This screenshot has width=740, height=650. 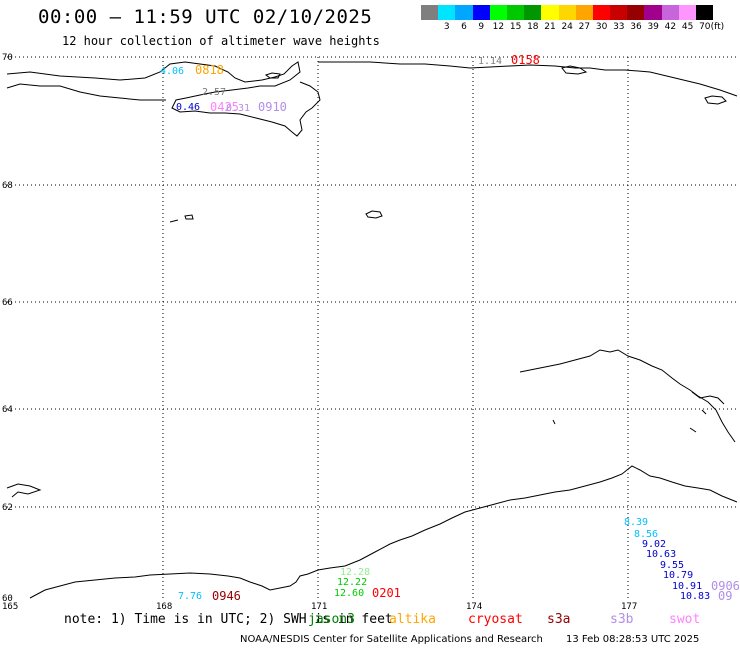 What do you see at coordinates (238, 108) in the screenshot?
I see `obs-label: 0.31` at bounding box center [238, 108].